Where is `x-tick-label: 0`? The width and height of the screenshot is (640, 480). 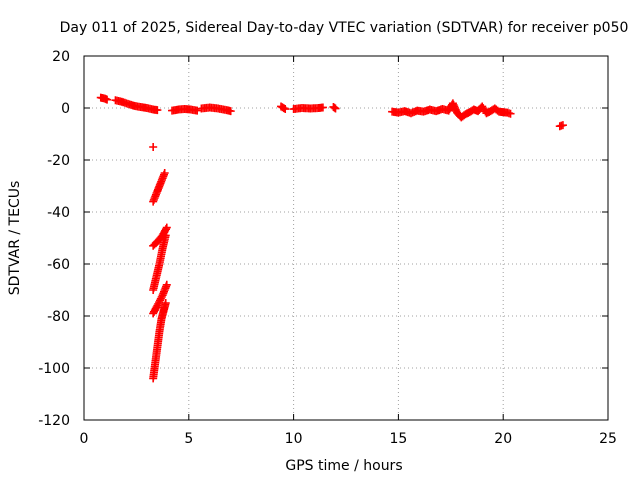
x-tick-label: 0 is located at coordinates (84, 439).